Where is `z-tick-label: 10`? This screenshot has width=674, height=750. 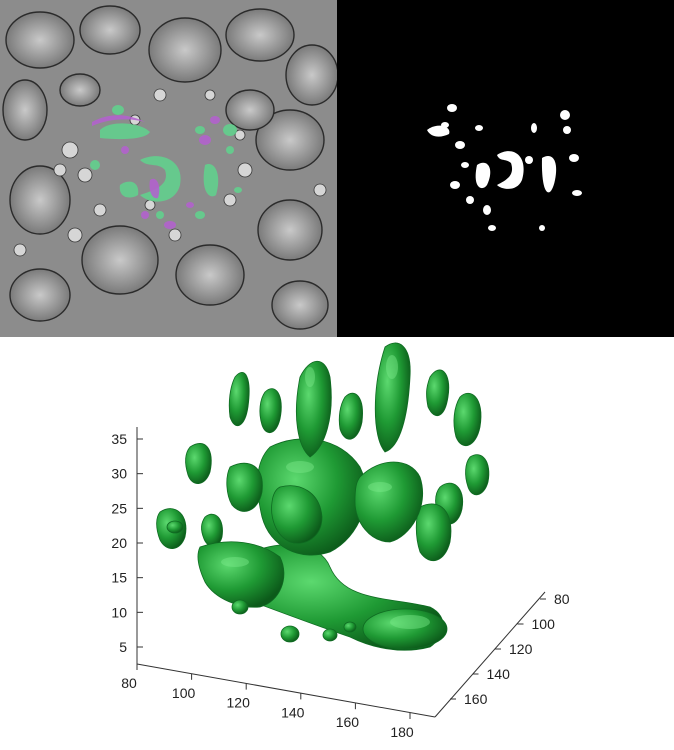
z-tick-label: 10 is located at coordinates (119, 612).